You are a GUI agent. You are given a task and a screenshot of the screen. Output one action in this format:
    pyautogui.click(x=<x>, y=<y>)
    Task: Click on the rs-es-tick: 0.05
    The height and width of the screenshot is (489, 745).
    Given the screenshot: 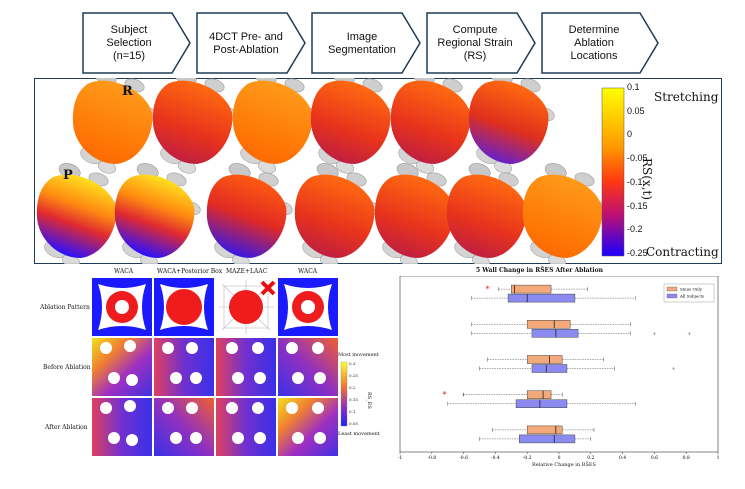 What is the action you would take?
    pyautogui.click(x=353, y=423)
    